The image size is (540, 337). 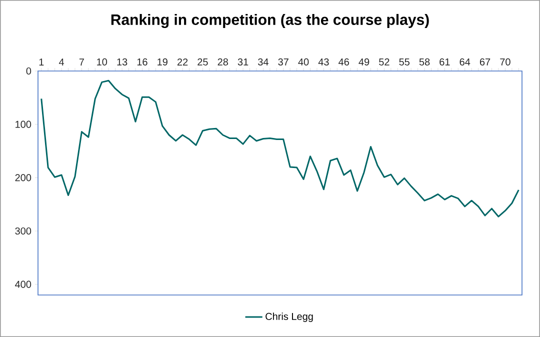 I want to click on x-tick-label: 31, so click(x=243, y=62).